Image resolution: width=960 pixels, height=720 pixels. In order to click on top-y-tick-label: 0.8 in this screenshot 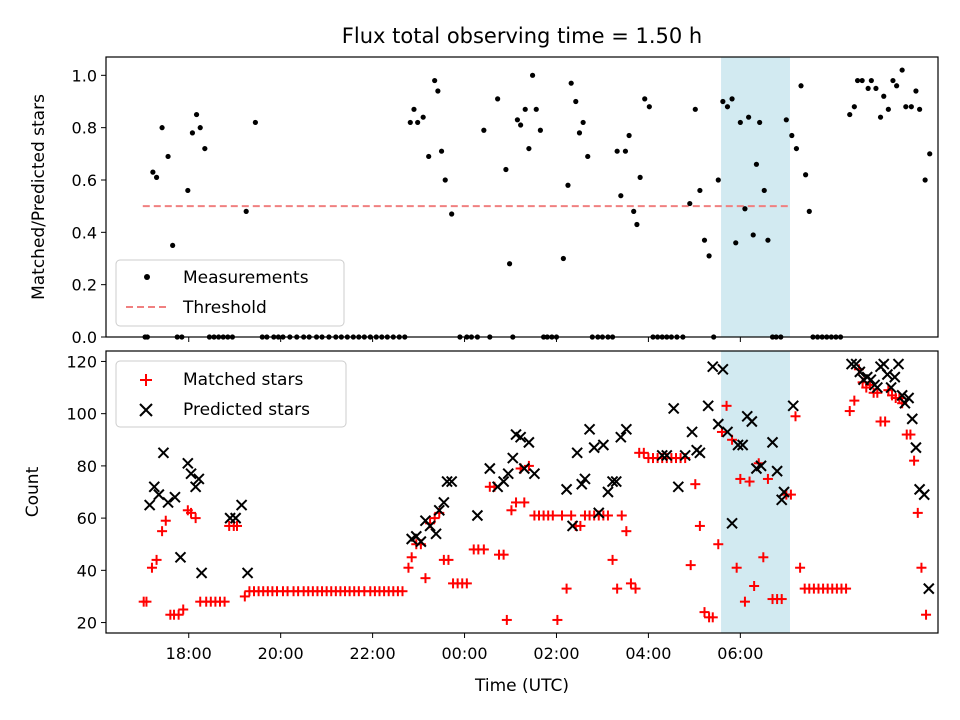, I will do `click(84, 128)`.